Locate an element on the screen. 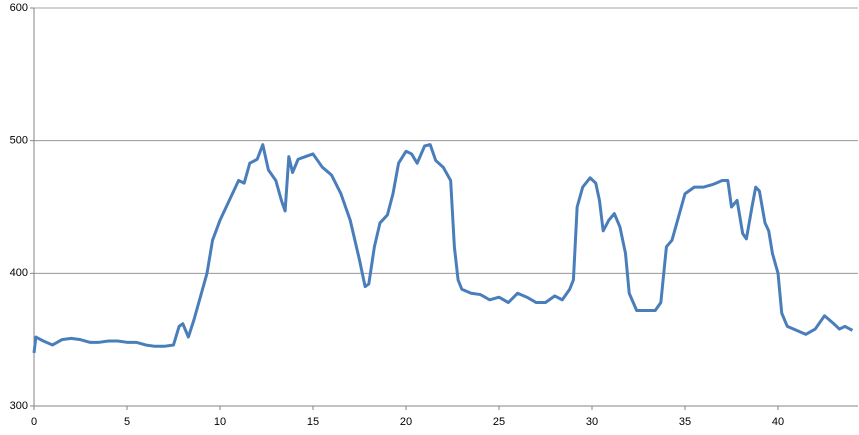  x-tick-label: 40 is located at coordinates (778, 422).